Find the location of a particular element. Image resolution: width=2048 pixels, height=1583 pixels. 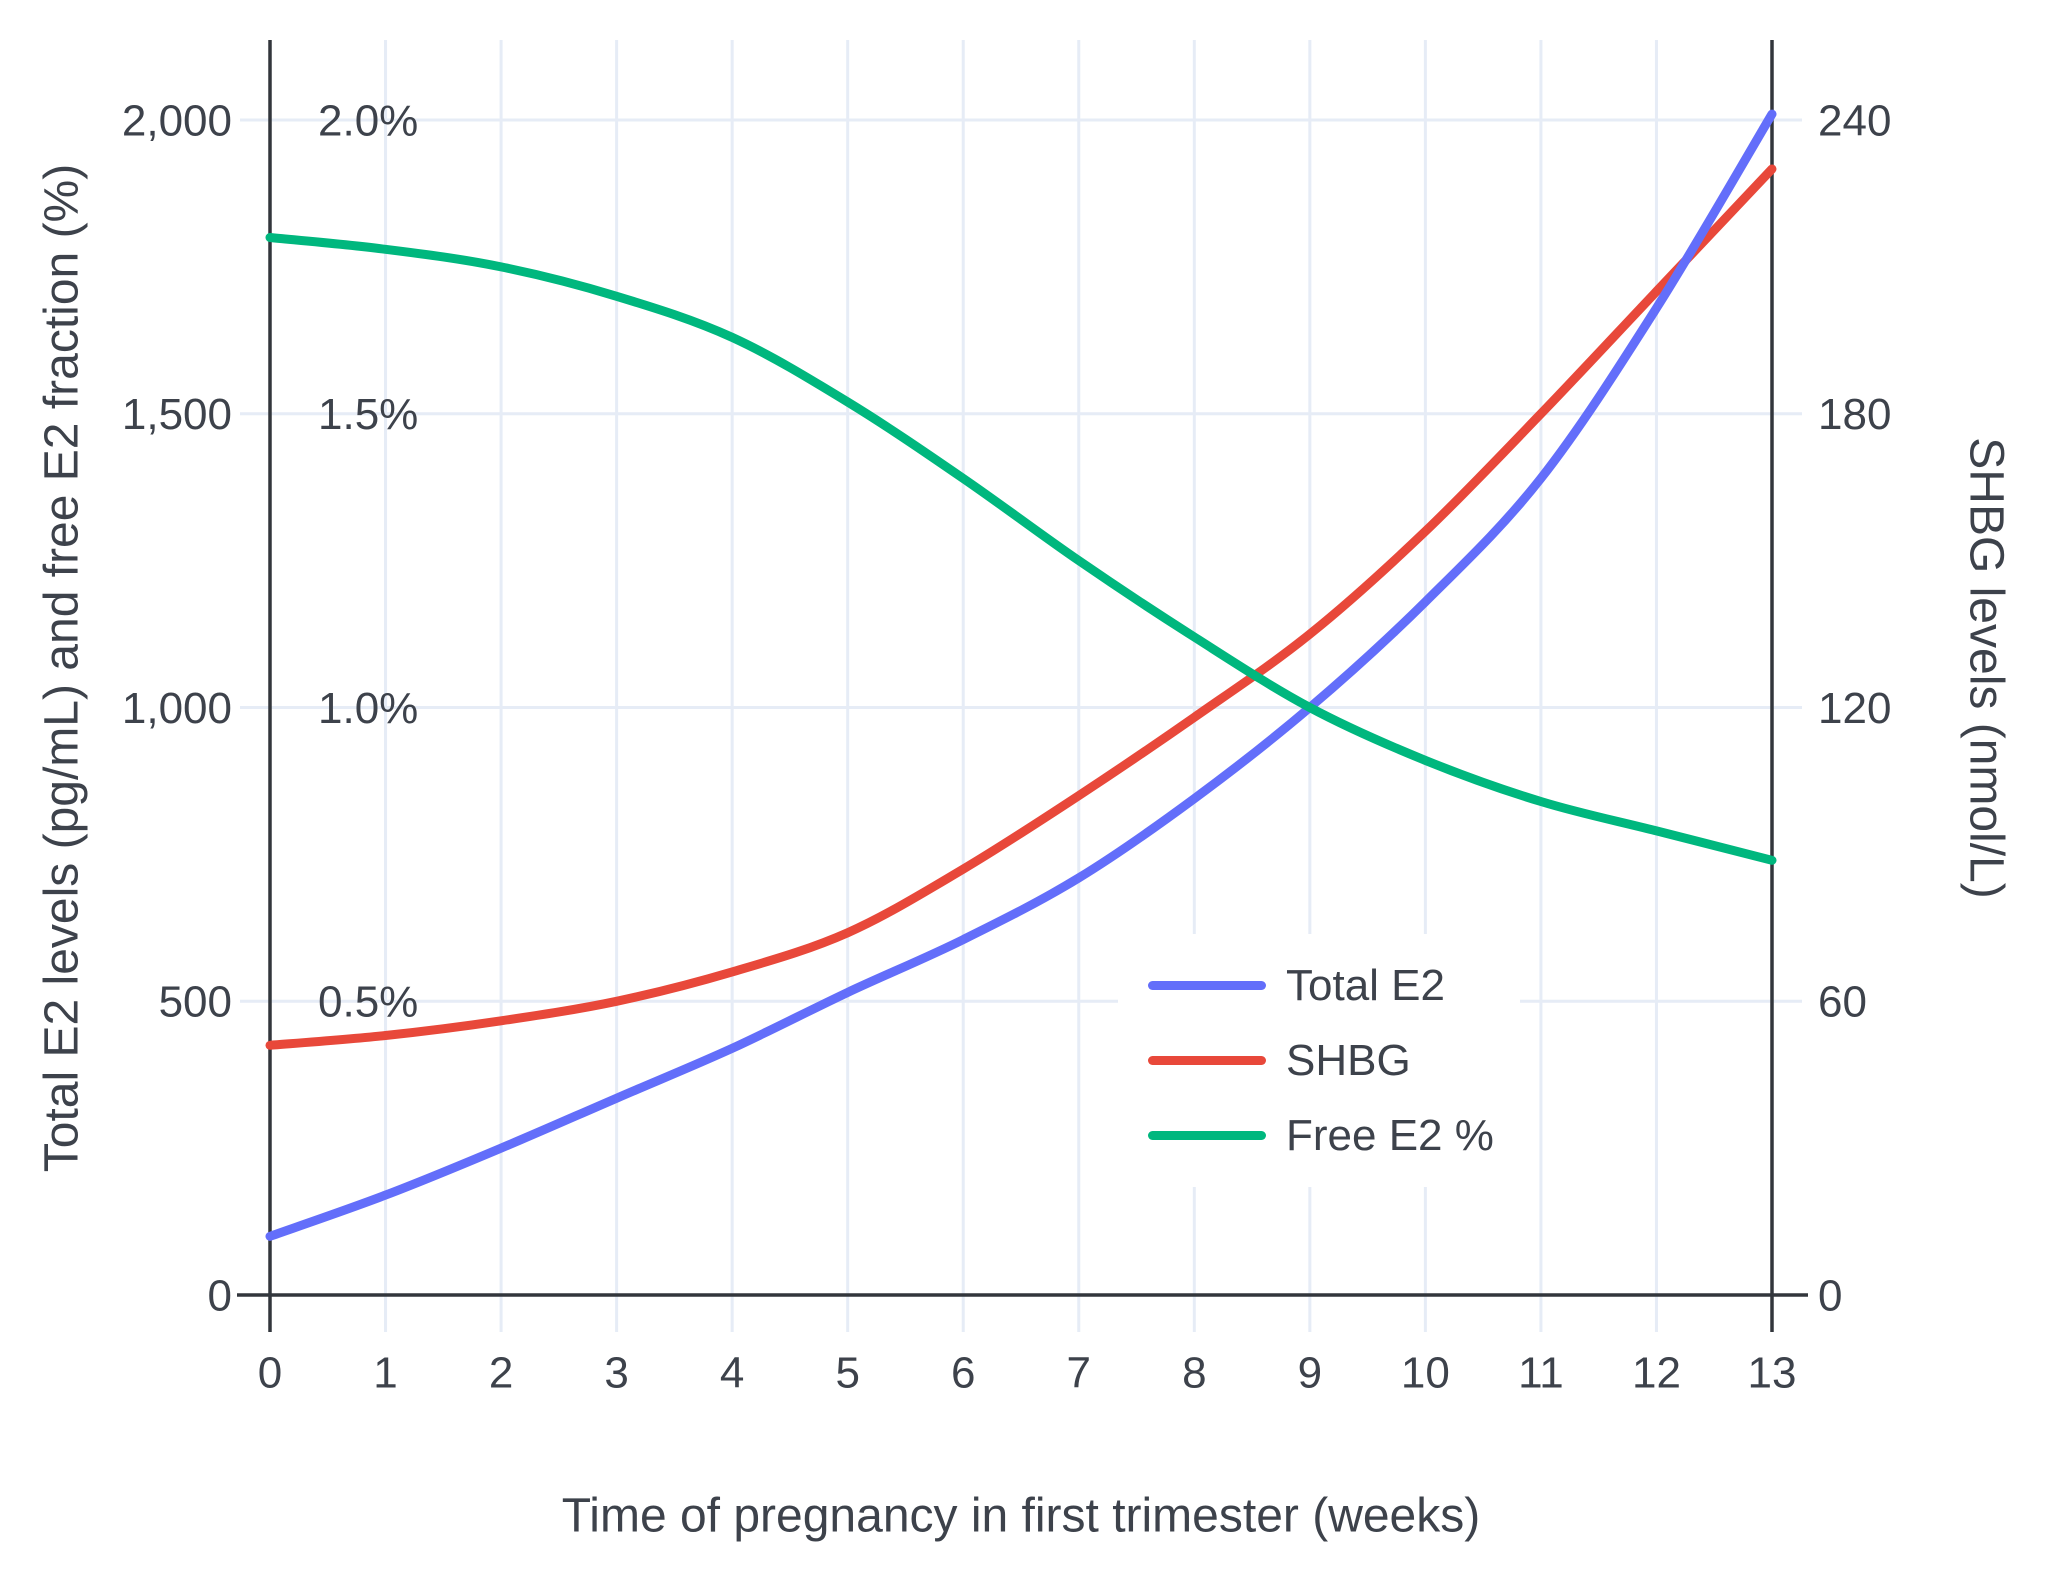

x-tick-label-13: 13 is located at coordinates (1772, 1372).